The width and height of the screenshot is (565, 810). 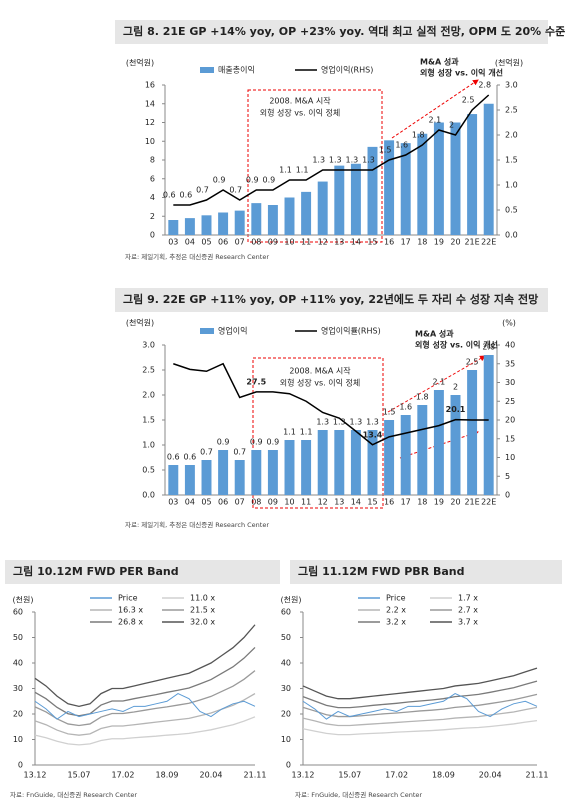 I want to click on x-tick-label: 16, so click(x=389, y=242).